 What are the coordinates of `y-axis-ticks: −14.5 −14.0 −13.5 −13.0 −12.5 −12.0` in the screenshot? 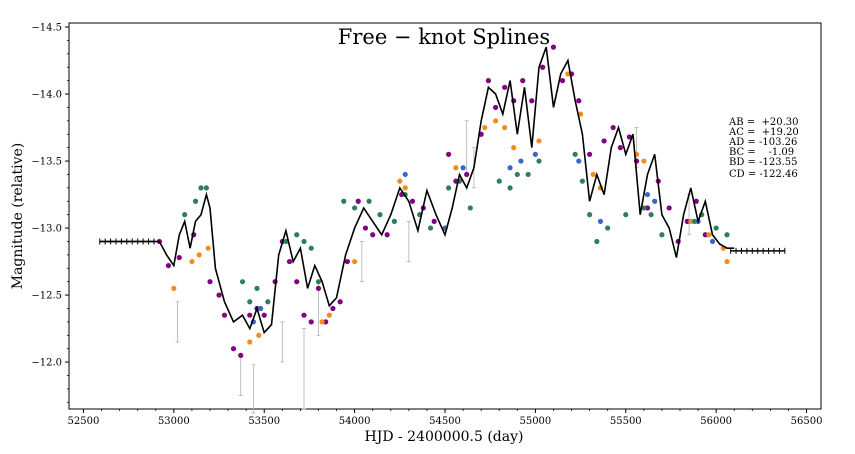 It's located at (50, 213).